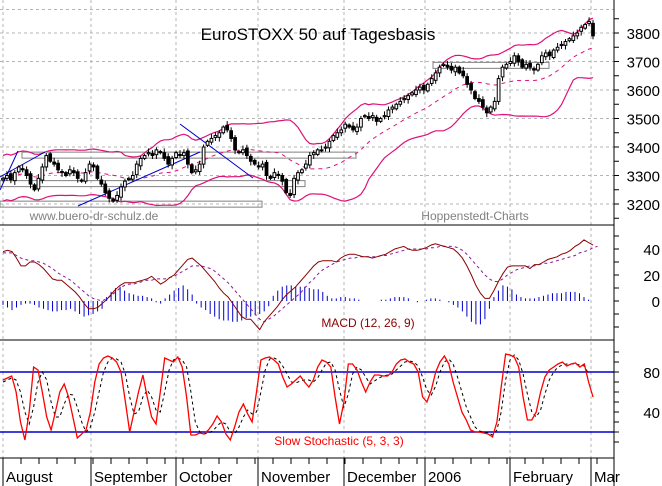 The width and height of the screenshot is (662, 486). Describe the element at coordinates (94, 216) in the screenshot. I see `watermark-left: www.buero-dr-schulz.de` at that location.